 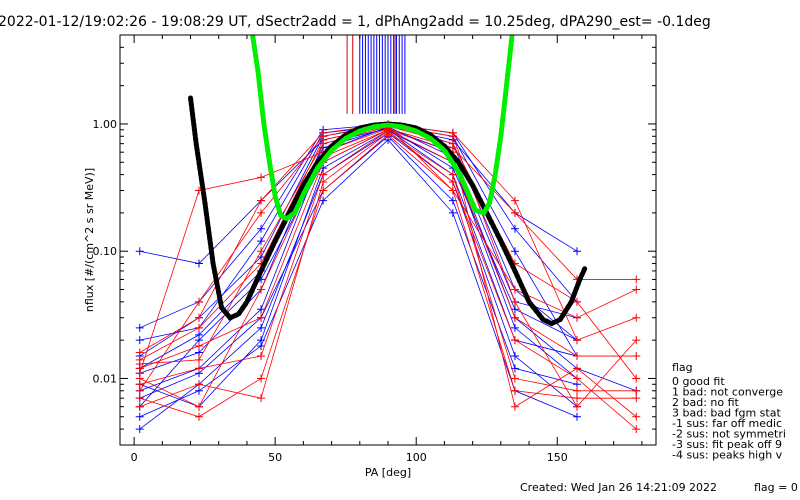 What do you see at coordinates (619, 487) in the screenshot?
I see `created-timestamp: Created: Wed Jan 26 14:21:09 2022` at bounding box center [619, 487].